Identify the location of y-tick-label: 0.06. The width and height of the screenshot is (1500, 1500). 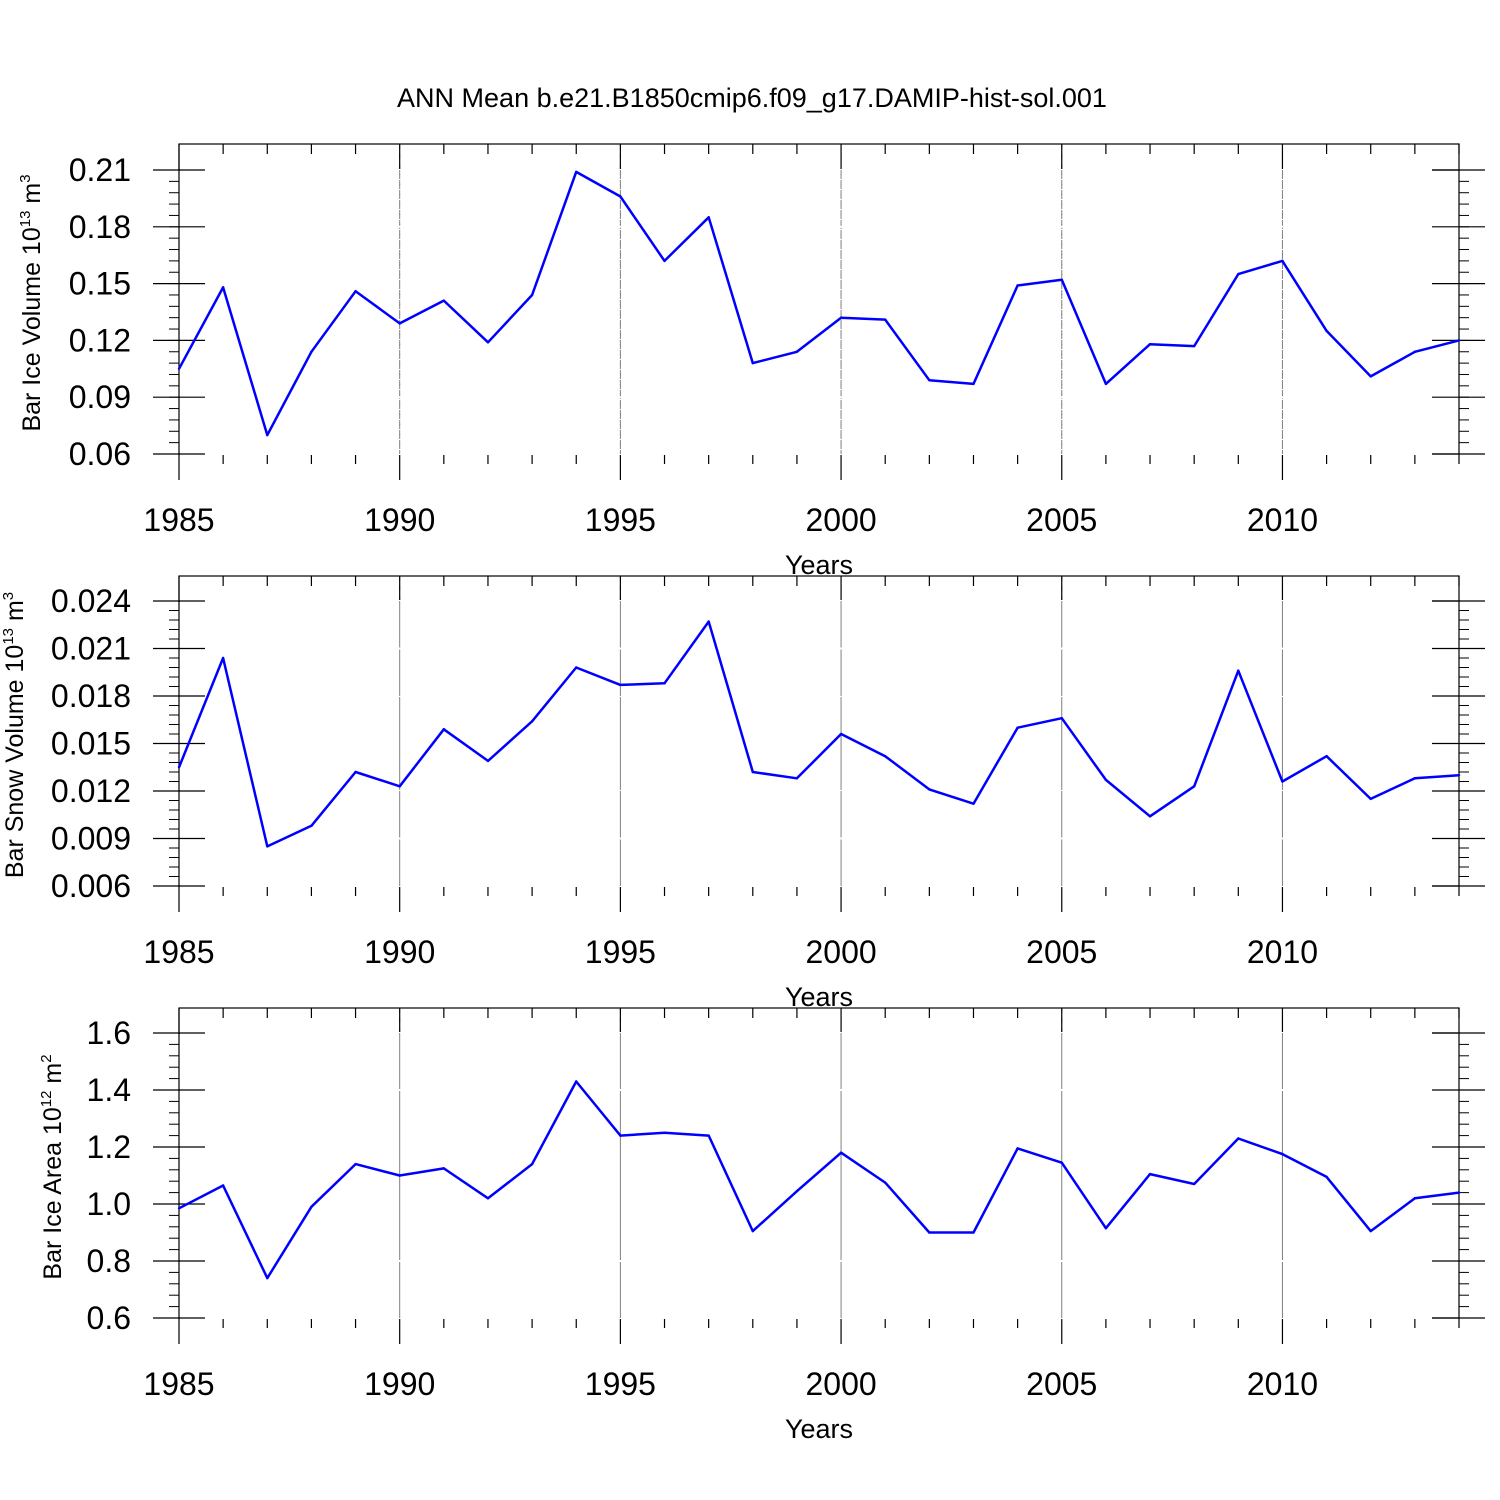
(100, 454).